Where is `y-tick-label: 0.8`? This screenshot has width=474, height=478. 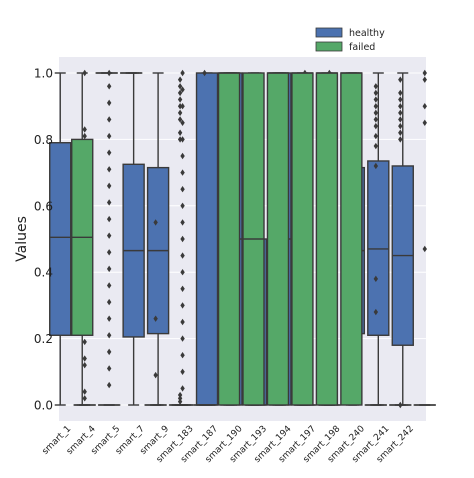
y-tick-label: 0.8 is located at coordinates (43, 140).